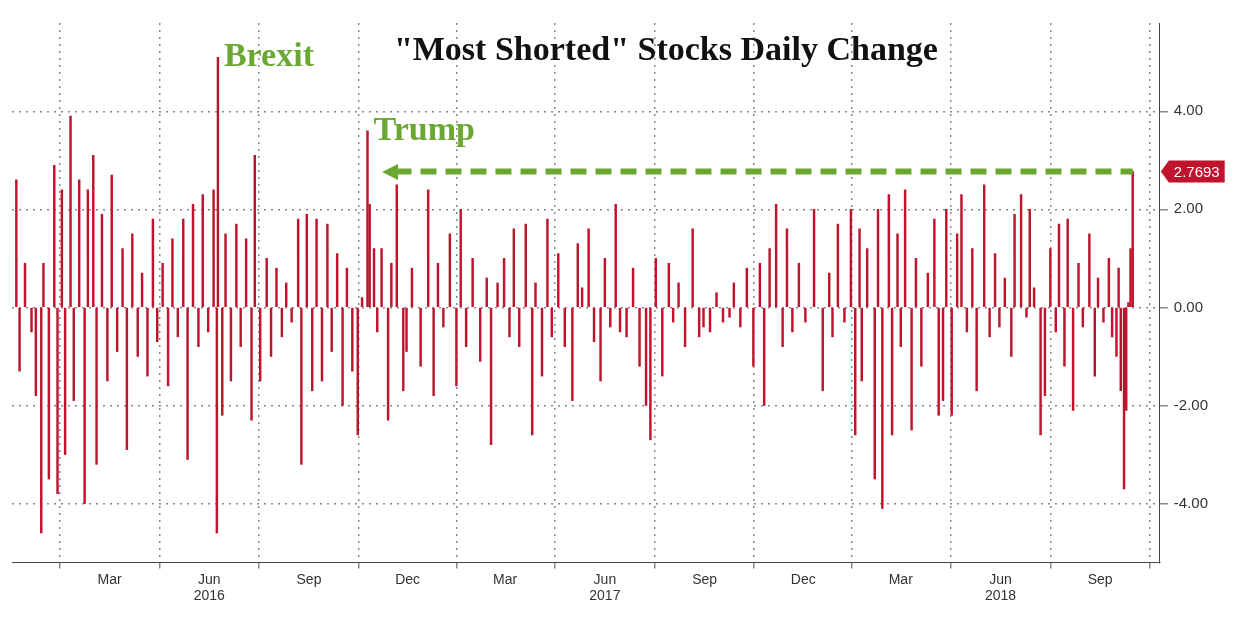 The image size is (1257, 622). What do you see at coordinates (424, 128) in the screenshot?
I see `annotation: Trump` at bounding box center [424, 128].